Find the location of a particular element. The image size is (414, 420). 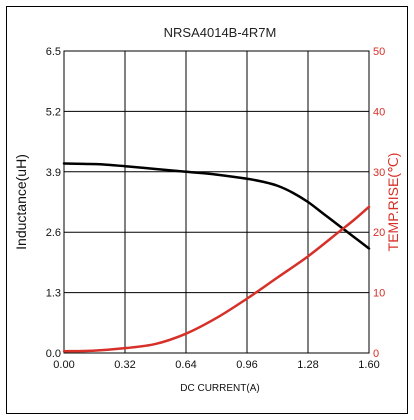

y-tick-label: 6.5 is located at coordinates (53, 52).